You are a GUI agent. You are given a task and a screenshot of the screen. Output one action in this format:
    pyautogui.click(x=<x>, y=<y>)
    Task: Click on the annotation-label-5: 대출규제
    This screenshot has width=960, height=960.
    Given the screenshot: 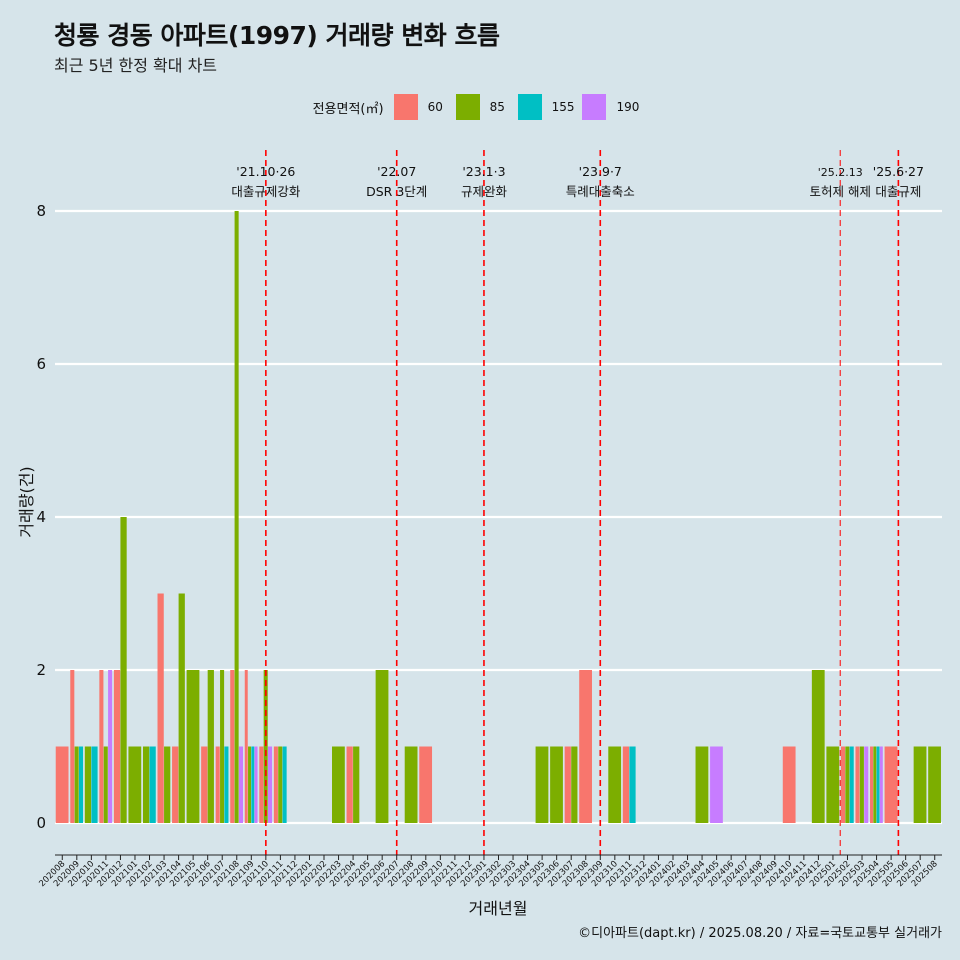 What is the action you would take?
    pyautogui.click(x=898, y=191)
    